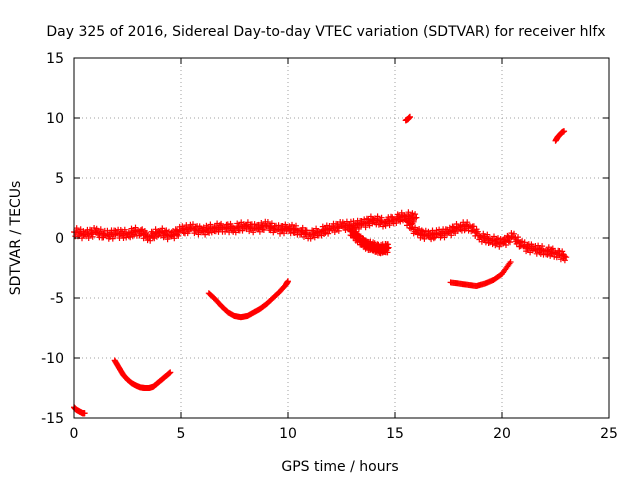 The height and width of the screenshot is (480, 640). I want to click on x-tick-label: 25, so click(609, 434).